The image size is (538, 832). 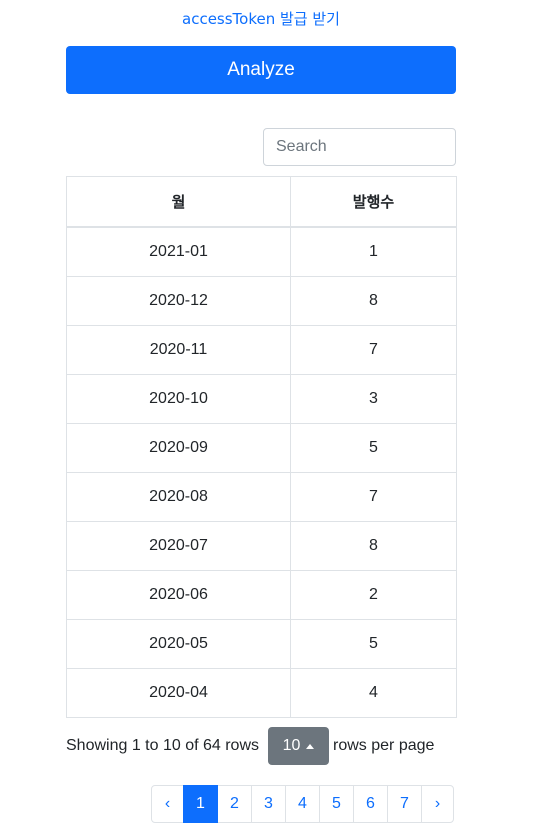 I want to click on pagination-page-4: 4, so click(x=302, y=804).